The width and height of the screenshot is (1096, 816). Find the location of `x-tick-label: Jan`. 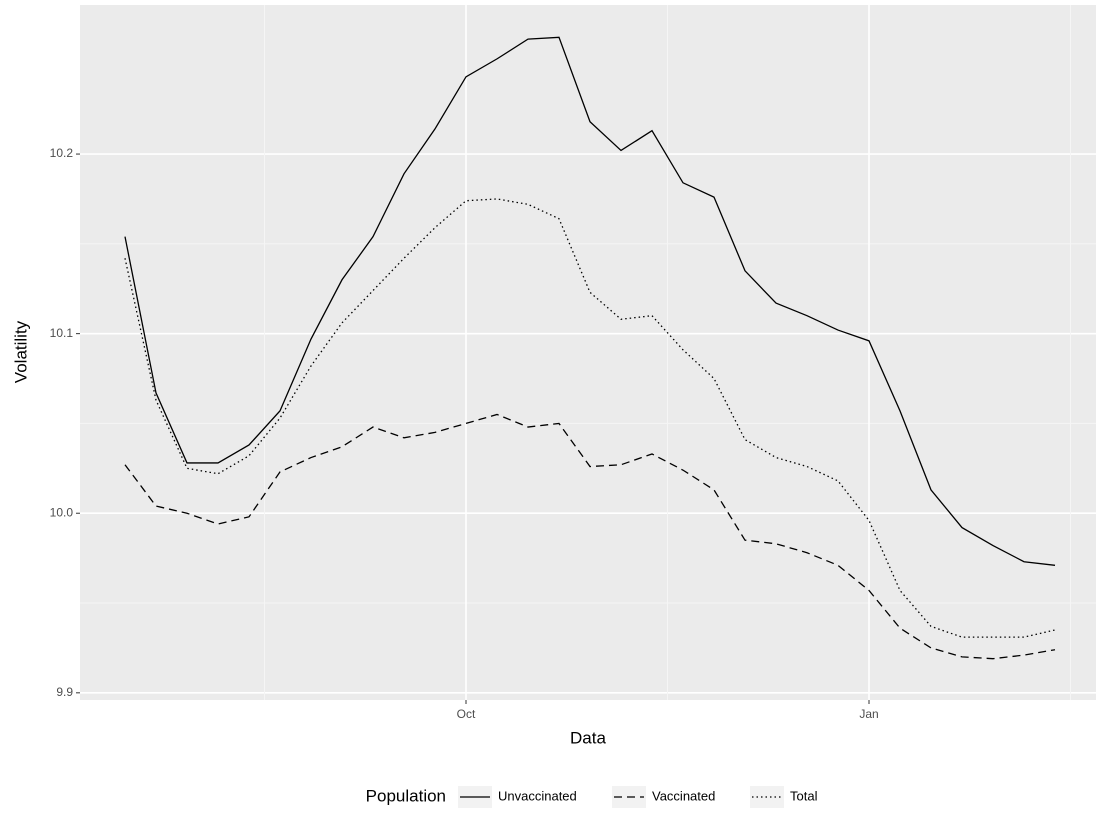

x-tick-label: Jan is located at coordinates (868, 714).